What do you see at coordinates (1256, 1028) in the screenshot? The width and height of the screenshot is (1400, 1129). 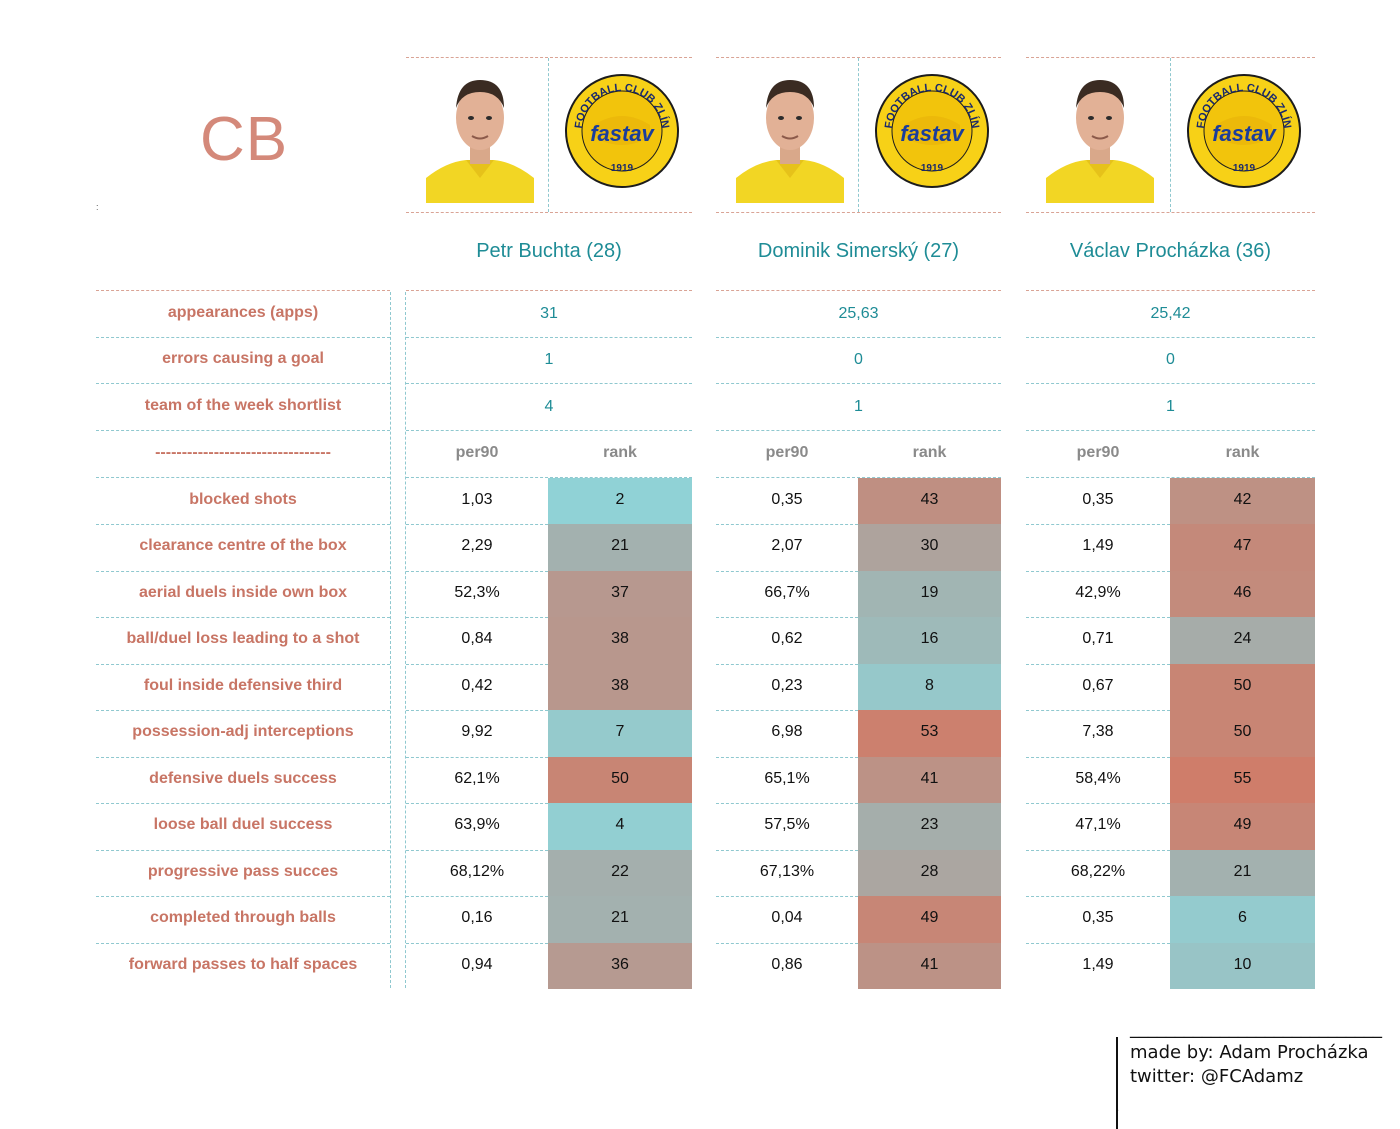 I see `credit-rule: ____________________________` at bounding box center [1256, 1028].